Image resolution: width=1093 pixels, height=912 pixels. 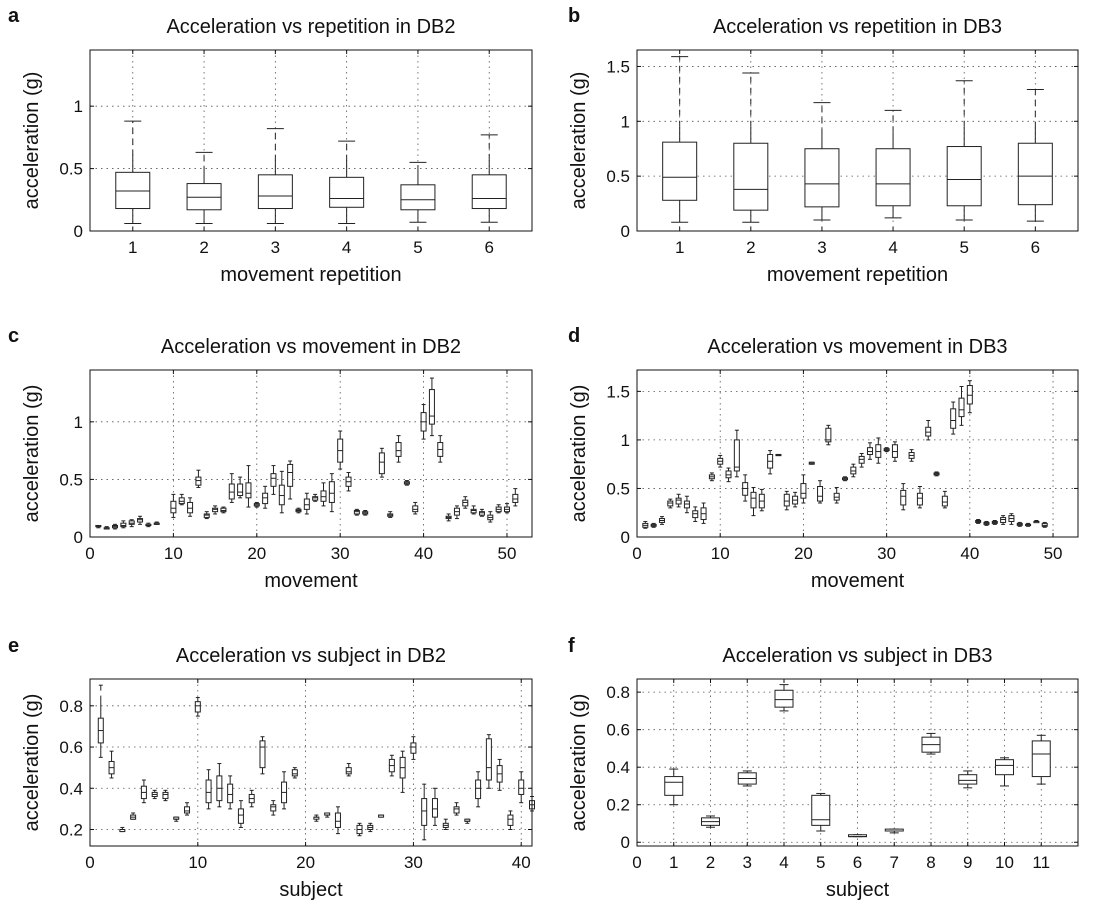 I want to click on x-tick-label: 11, so click(x=1041, y=862).